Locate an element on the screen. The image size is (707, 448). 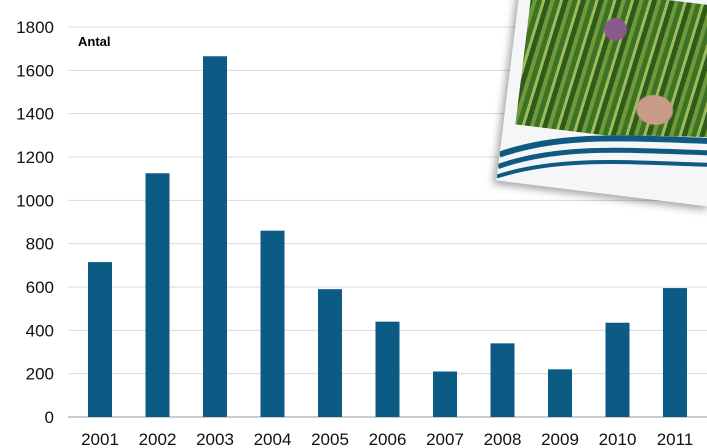
x-tick-label: 2003 is located at coordinates (215, 439).